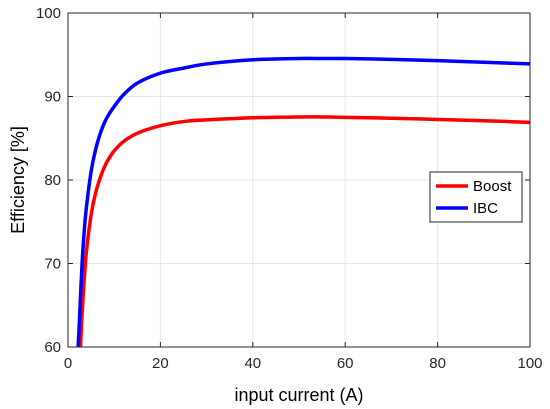 This screenshot has width=550, height=409. Describe the element at coordinates (48, 13) in the screenshot. I see `y-tick-label: 100` at that location.